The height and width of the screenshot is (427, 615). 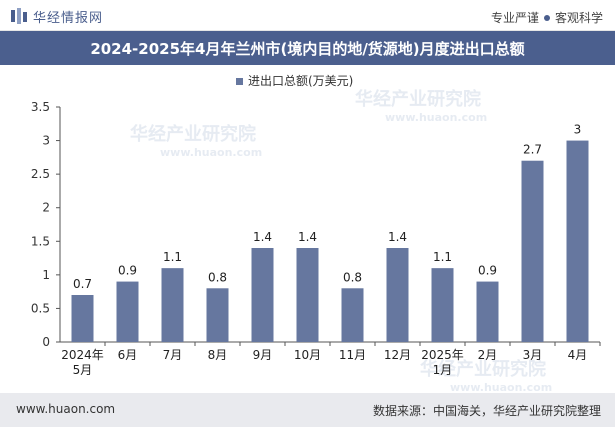 What do you see at coordinates (218, 355) in the screenshot?
I see `x-tick-label: 8月` at bounding box center [218, 355].